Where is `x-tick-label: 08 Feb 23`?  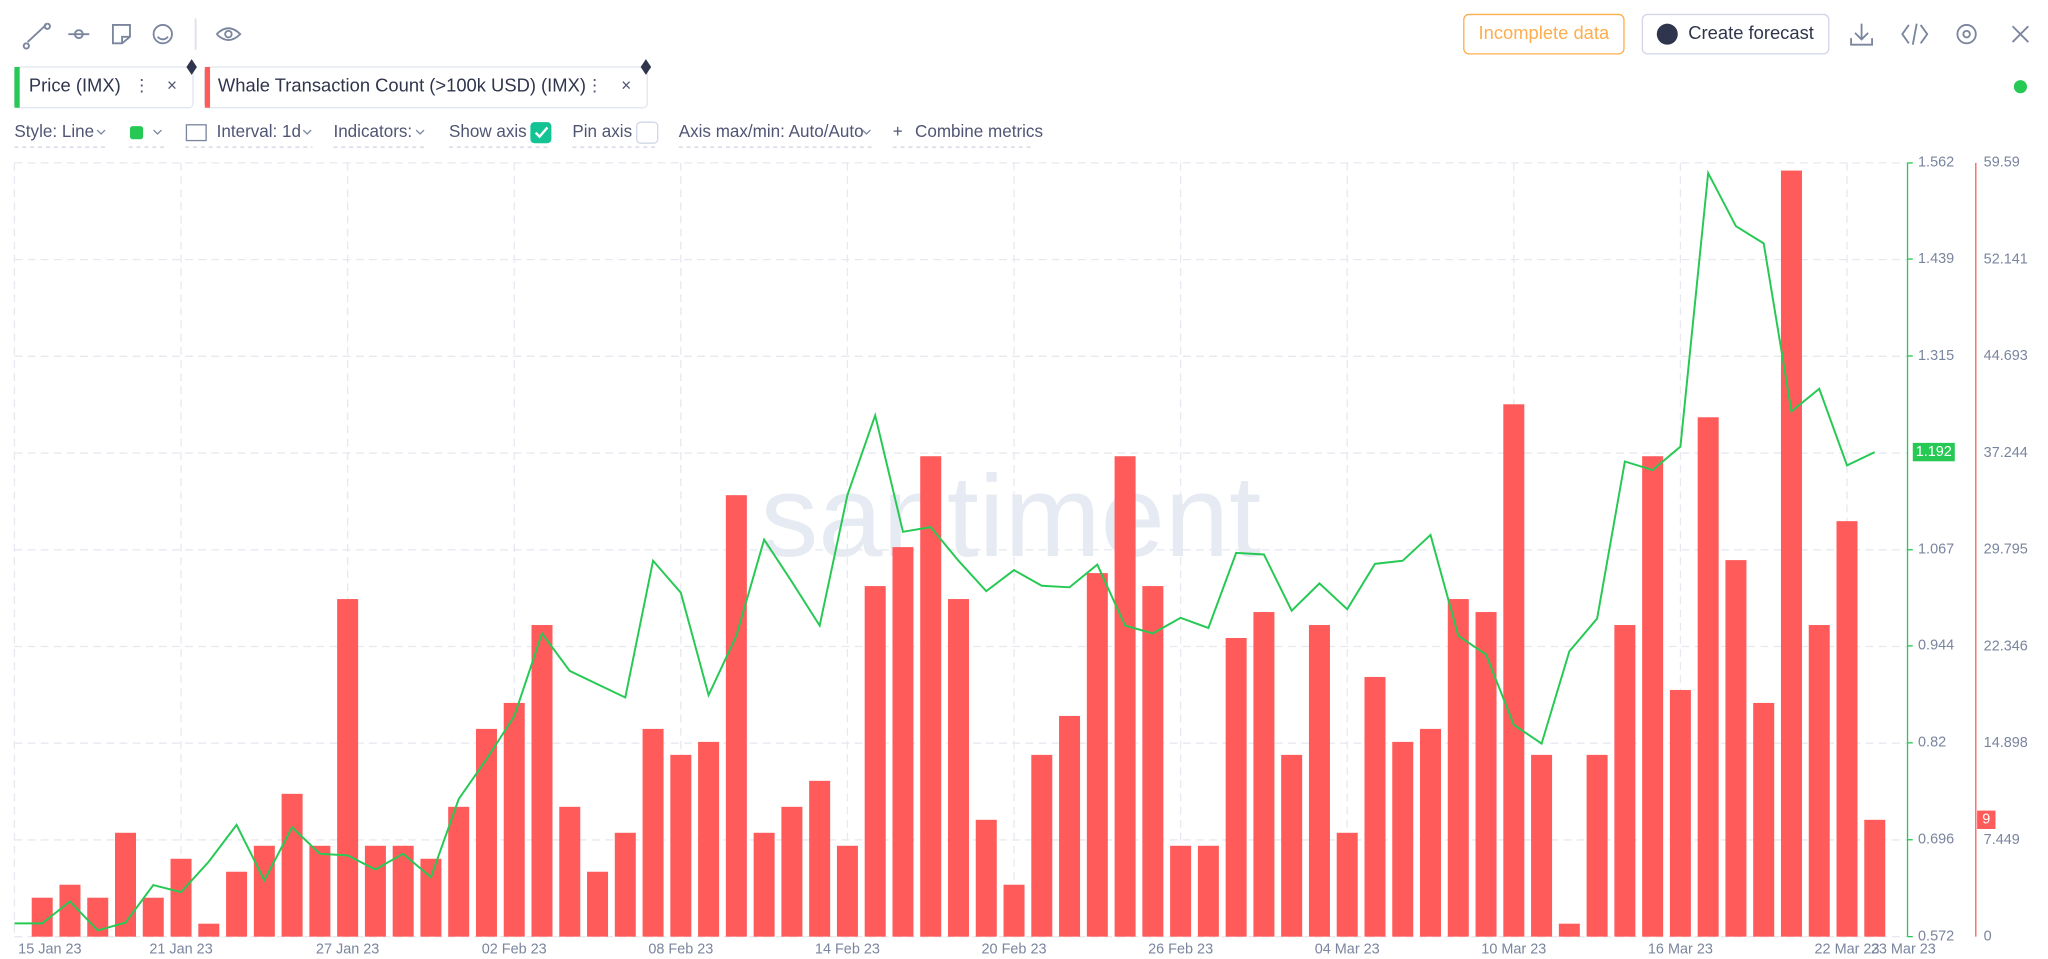 x-tick-label: 08 Feb 23 is located at coordinates (680, 950).